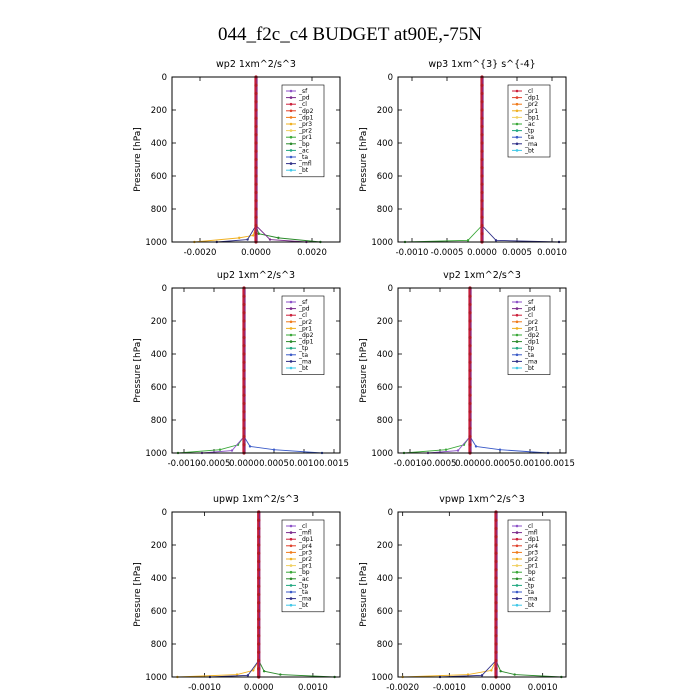 The height and width of the screenshot is (700, 700). What do you see at coordinates (481, 64) in the screenshot?
I see `panel-title: wp3 1xm^{3} s^{-4}` at bounding box center [481, 64].